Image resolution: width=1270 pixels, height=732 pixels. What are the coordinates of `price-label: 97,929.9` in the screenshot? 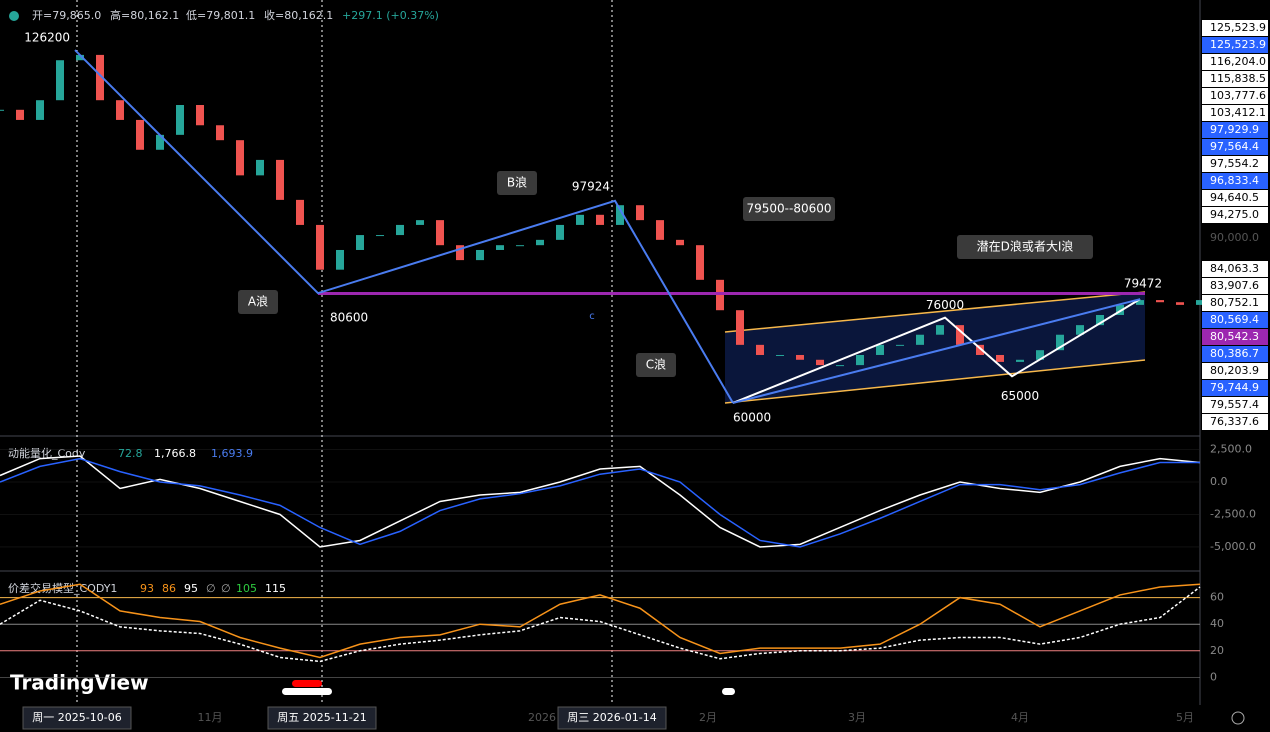 It's located at (1234, 129).